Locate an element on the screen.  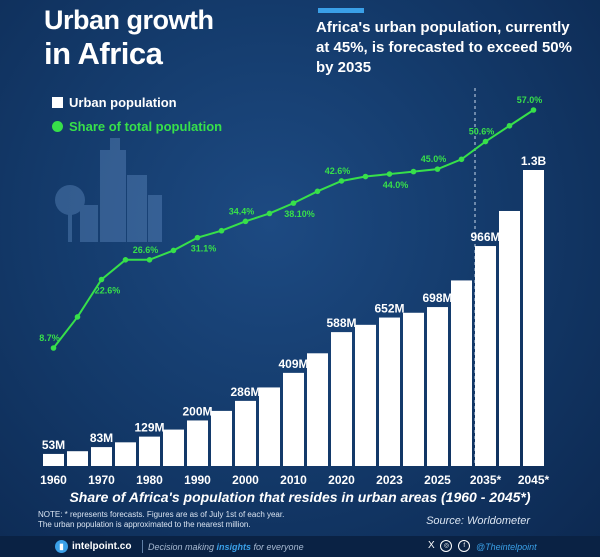
share-data-label: 31.1% is located at coordinates (204, 249).